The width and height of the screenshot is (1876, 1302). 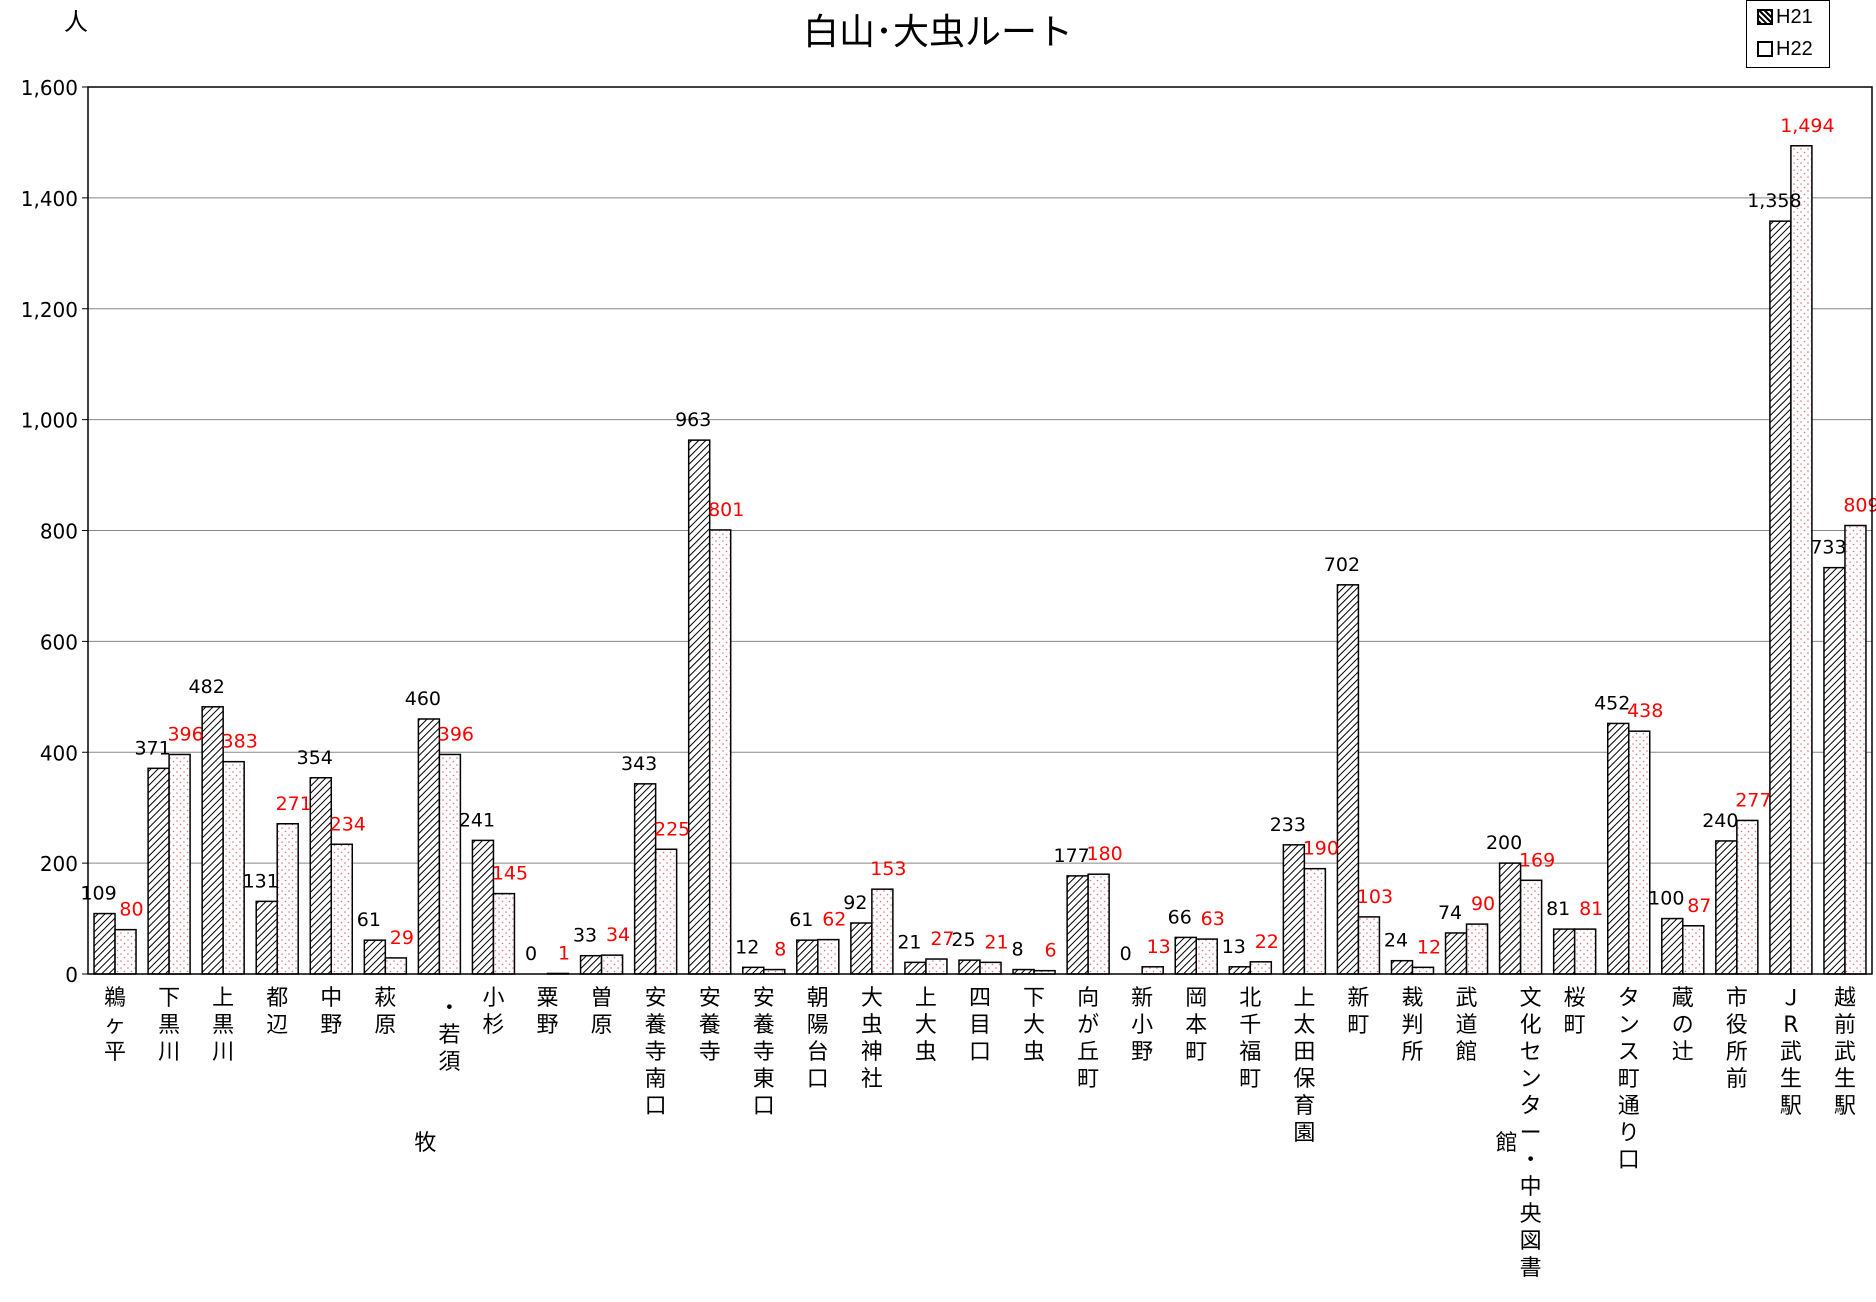 What do you see at coordinates (49, 310) in the screenshot?
I see `y-tick-label: 1,200` at bounding box center [49, 310].